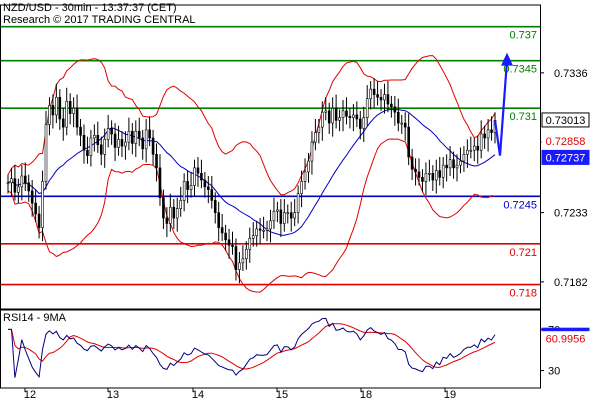  I want to click on rsi-marker-box, so click(565, 339).